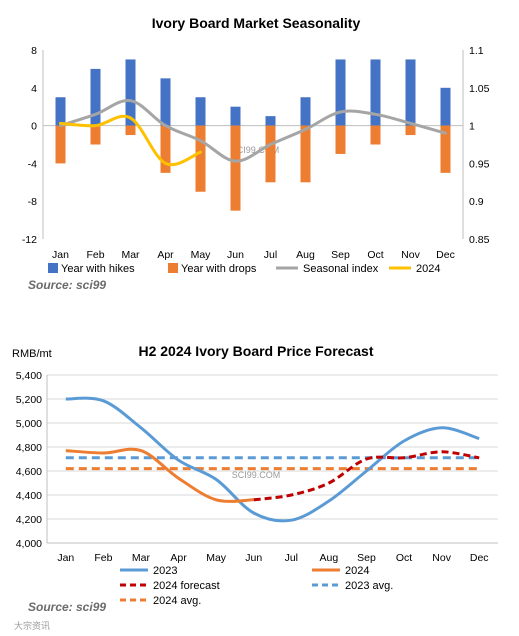 The width and height of the screenshot is (519, 636). What do you see at coordinates (200, 158) in the screenshot?
I see `bar-year-with-drops-may` at bounding box center [200, 158].